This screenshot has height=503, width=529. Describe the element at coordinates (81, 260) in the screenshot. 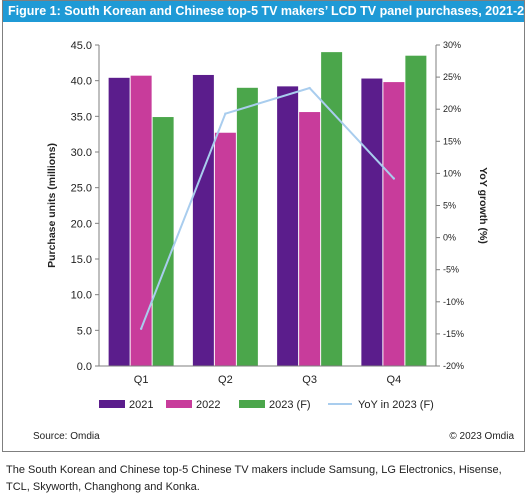

I see `y-tick-label: 15.0` at that location.